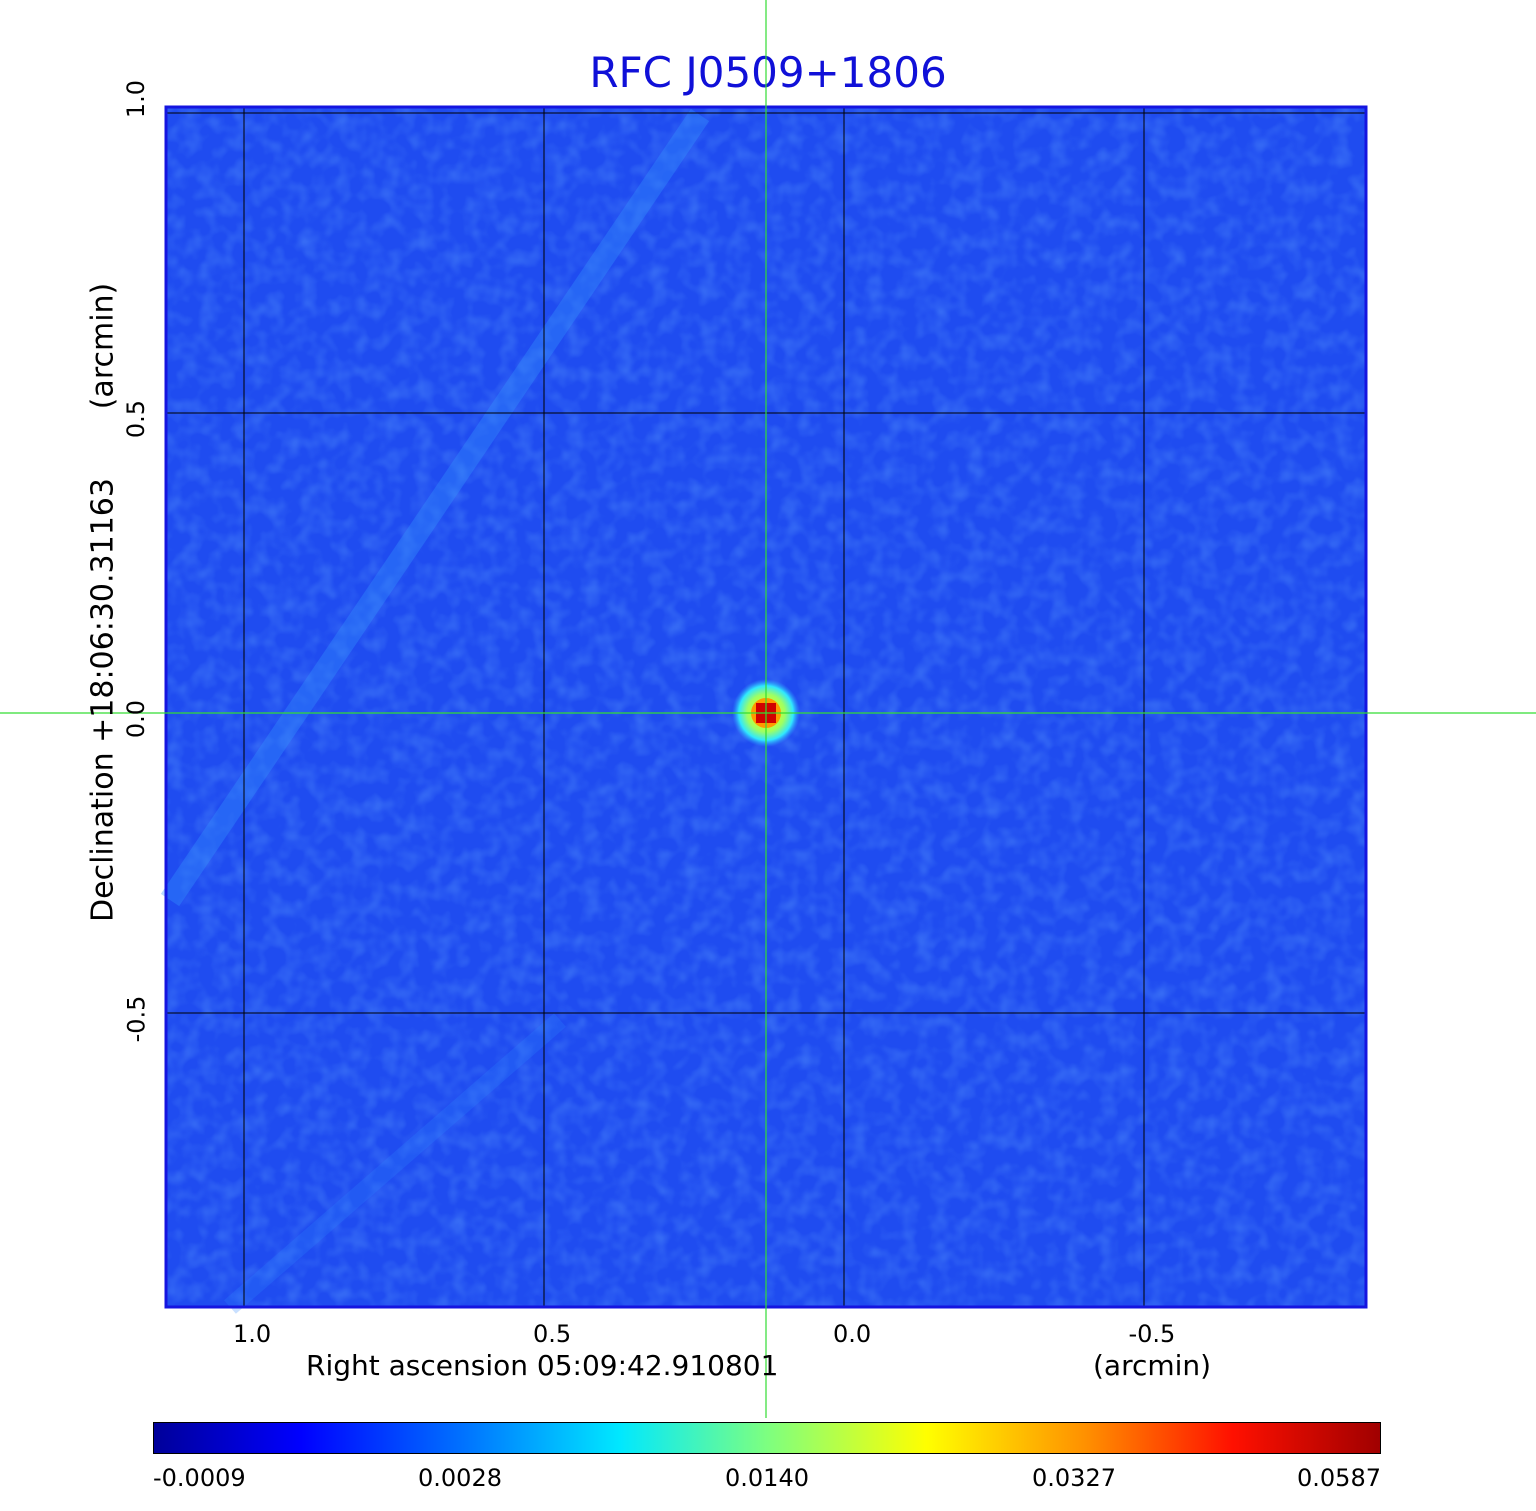 The image size is (1536, 1511). I want to click on x-tick-label: 1.0, so click(252, 1334).